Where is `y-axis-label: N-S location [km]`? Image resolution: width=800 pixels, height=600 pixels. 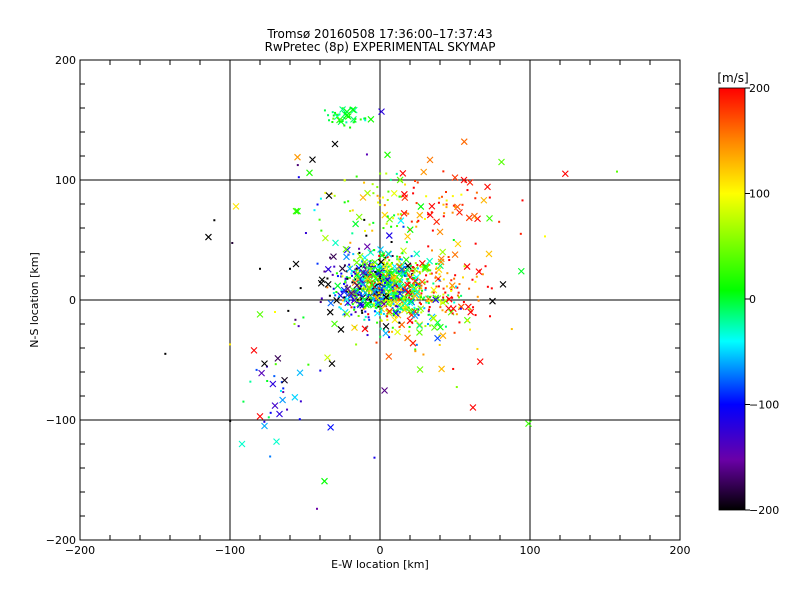 y-axis-label: N-S location [km] is located at coordinates (34, 300).